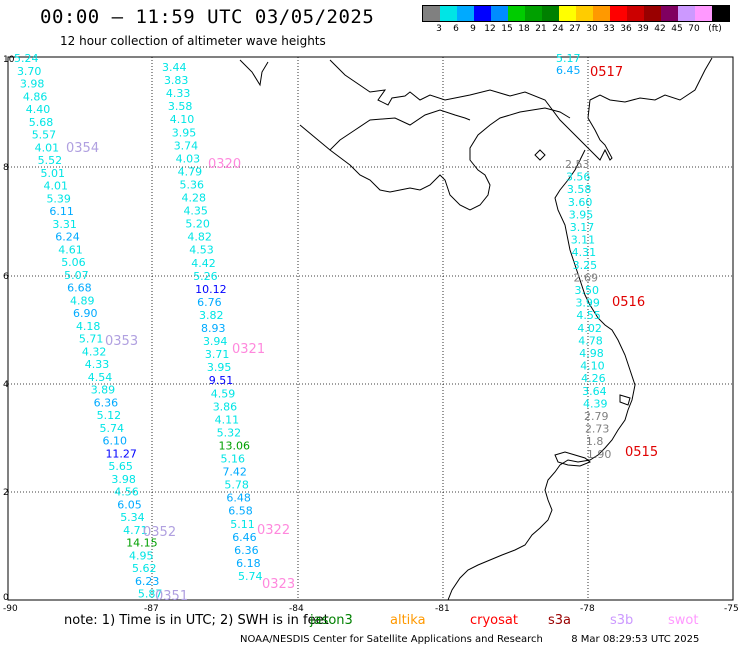 The image size is (740, 650). What do you see at coordinates (126, 492) in the screenshot?
I see `wave-height-label: 4.56` at bounding box center [126, 492].